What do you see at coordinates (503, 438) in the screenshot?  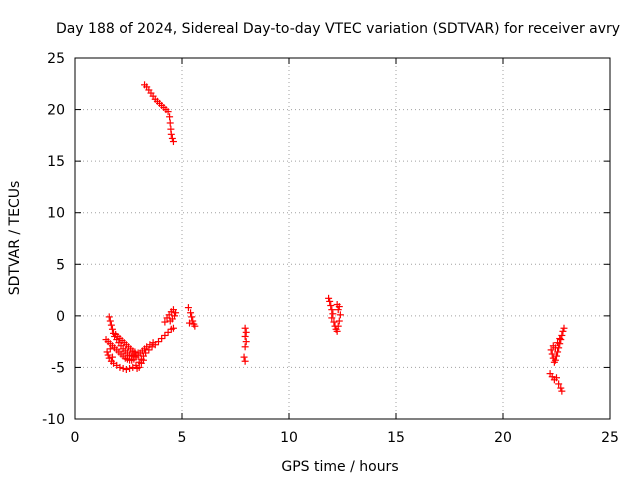 I see `x-tick-label: 20` at bounding box center [503, 438].